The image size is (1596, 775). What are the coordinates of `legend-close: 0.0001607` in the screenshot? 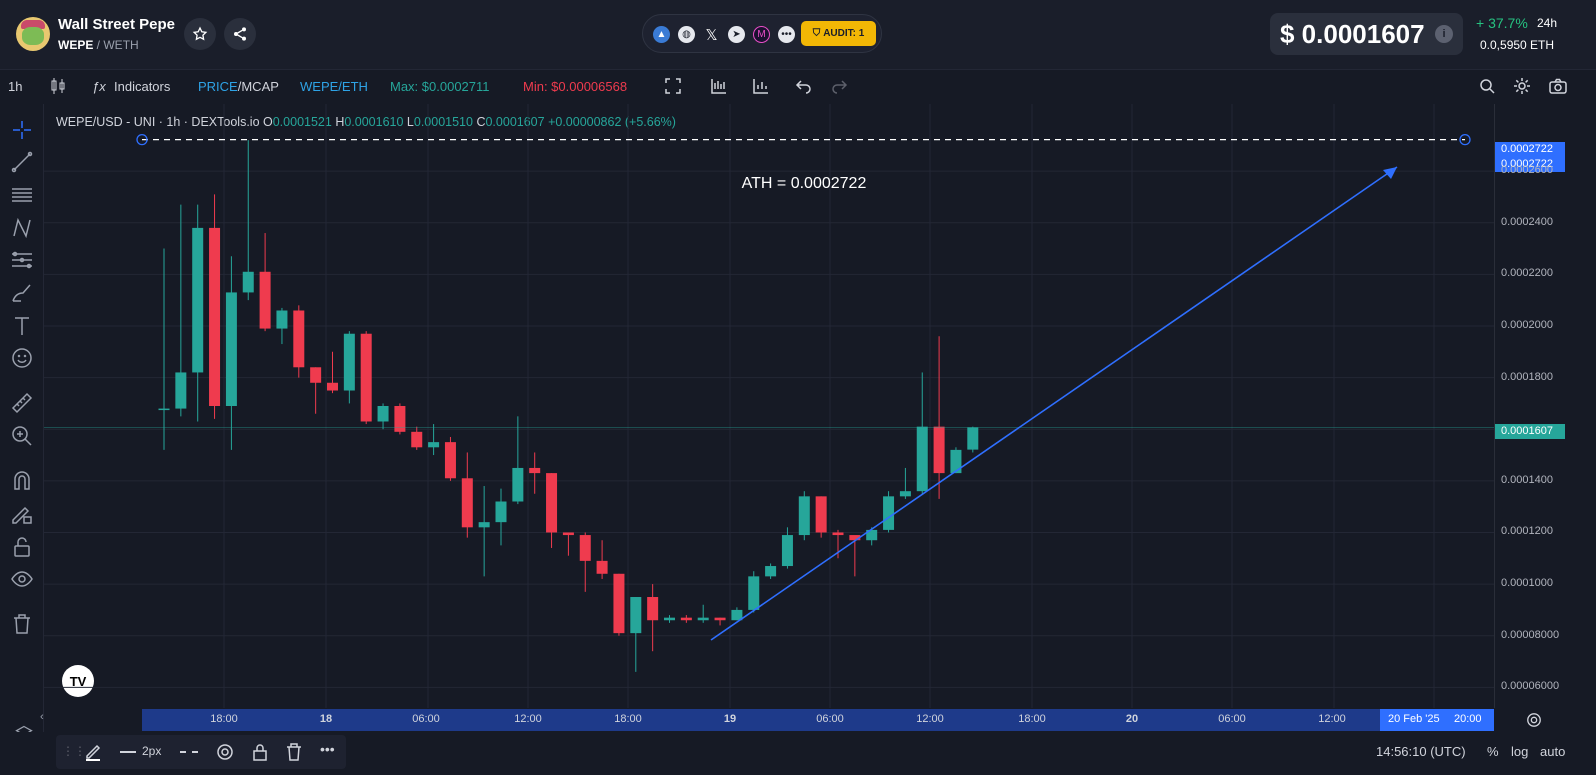 It's located at (515, 122).